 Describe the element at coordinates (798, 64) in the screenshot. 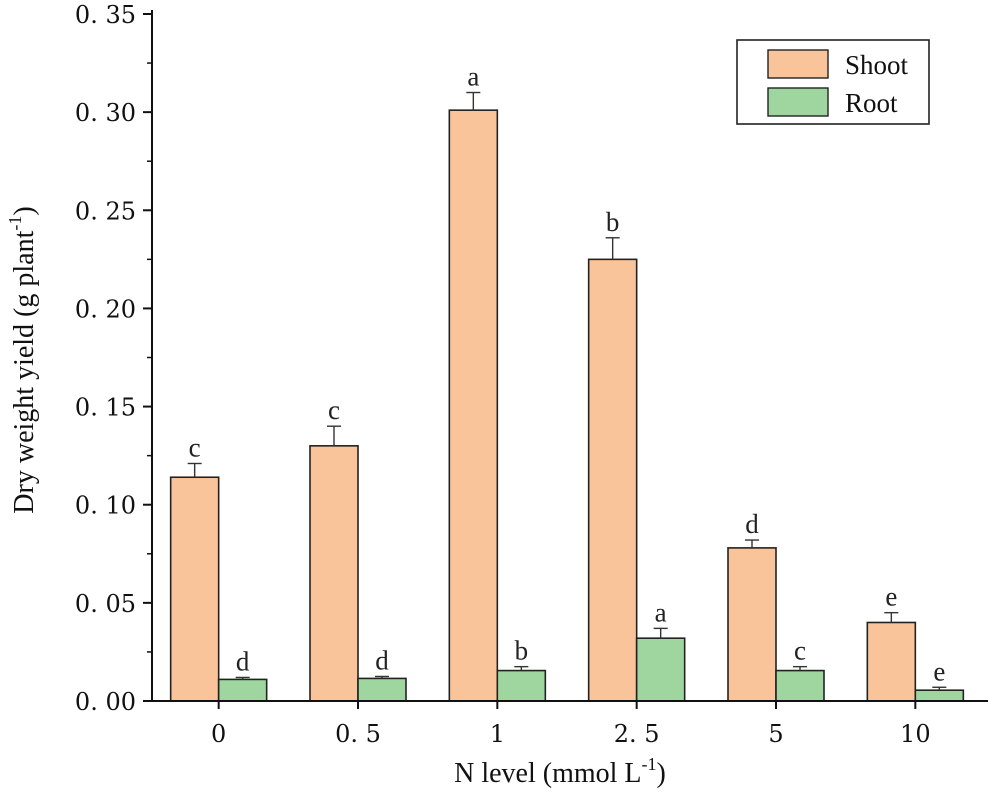

I see `legend-swatch-shoot` at that location.